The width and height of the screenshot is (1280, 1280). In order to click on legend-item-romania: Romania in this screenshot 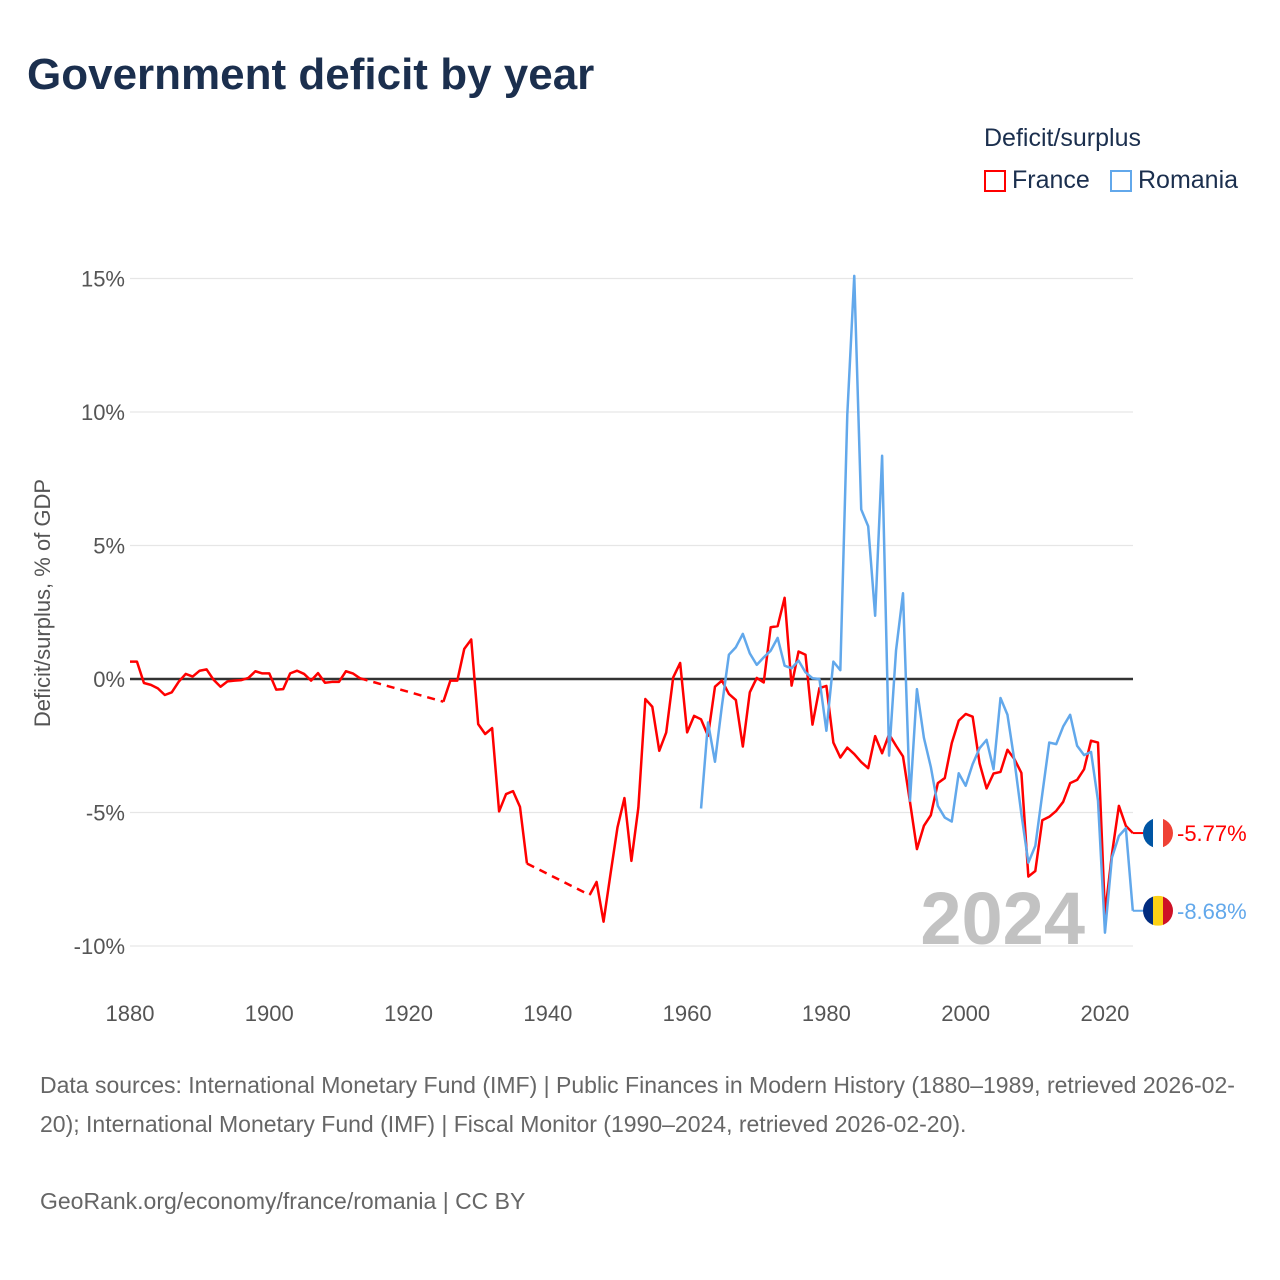, I will do `click(1174, 180)`.